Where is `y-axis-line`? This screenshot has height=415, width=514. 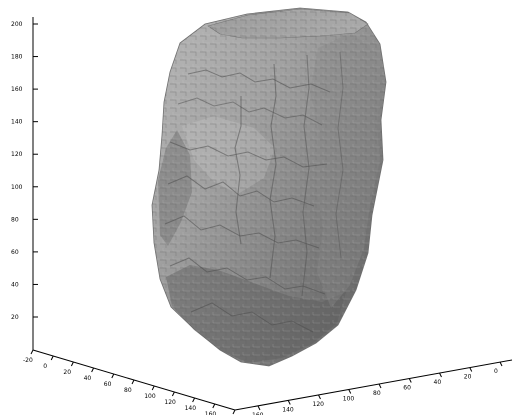
y-axis-line is located at coordinates (373, 385).